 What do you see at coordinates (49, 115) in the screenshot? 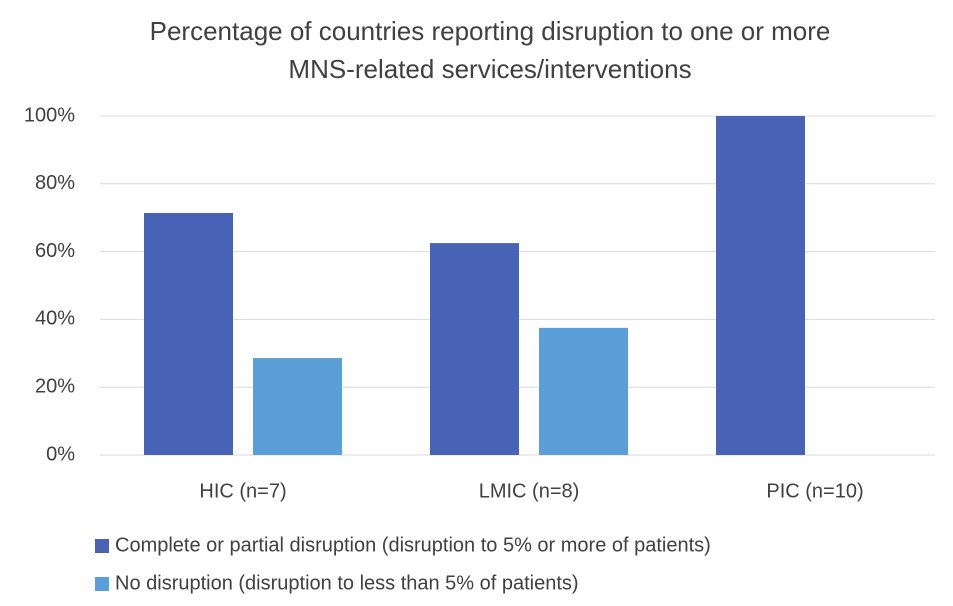
I see `y-tick-label: 100%` at bounding box center [49, 115].